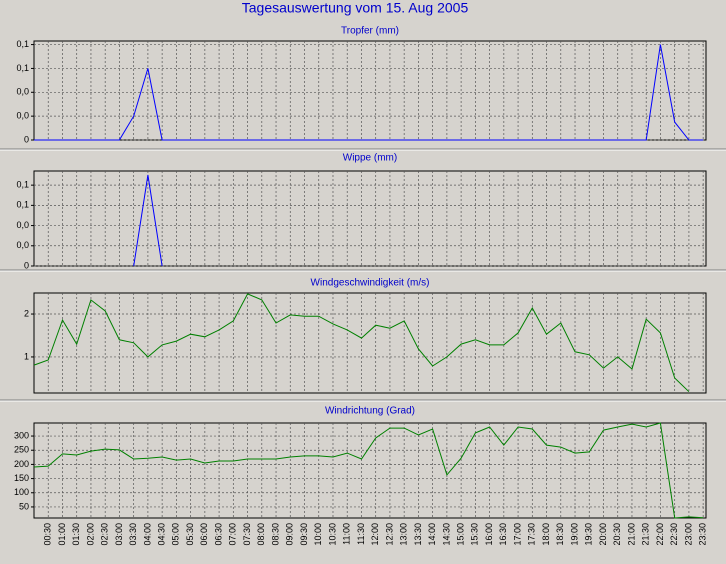  I want to click on x-tick-label: 22:30, so click(674, 534).